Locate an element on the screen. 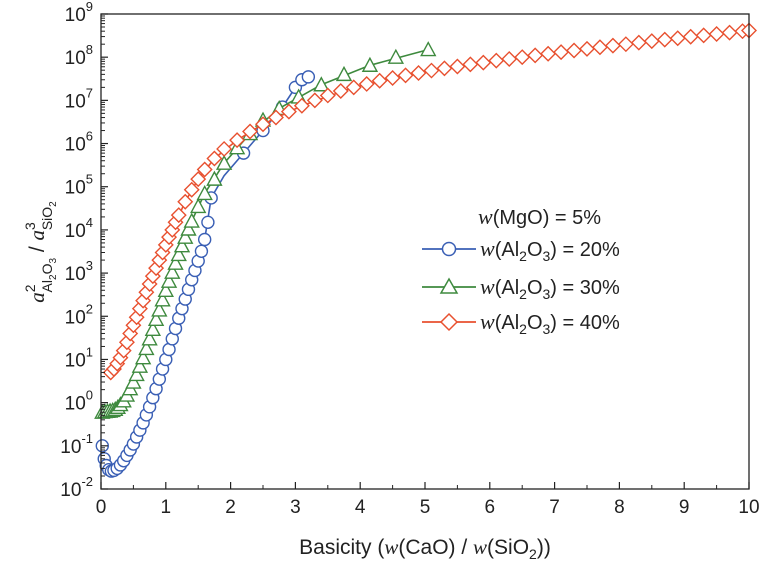  legend-entry-30: w(Al2O3) = 30% is located at coordinates (521, 288).